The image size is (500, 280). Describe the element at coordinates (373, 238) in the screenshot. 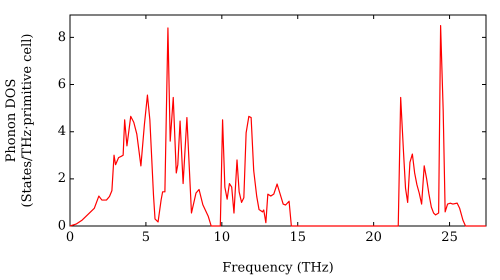

I see `x-tick-label: 20` at that location.